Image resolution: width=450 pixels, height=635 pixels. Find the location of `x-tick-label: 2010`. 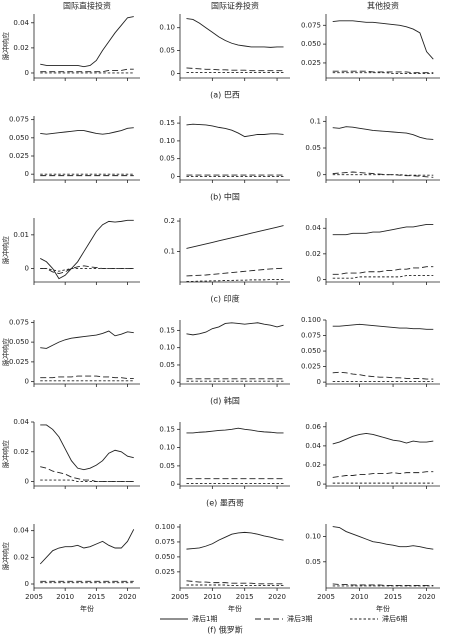

x-tick-label: 2010 is located at coordinates (65, 597).